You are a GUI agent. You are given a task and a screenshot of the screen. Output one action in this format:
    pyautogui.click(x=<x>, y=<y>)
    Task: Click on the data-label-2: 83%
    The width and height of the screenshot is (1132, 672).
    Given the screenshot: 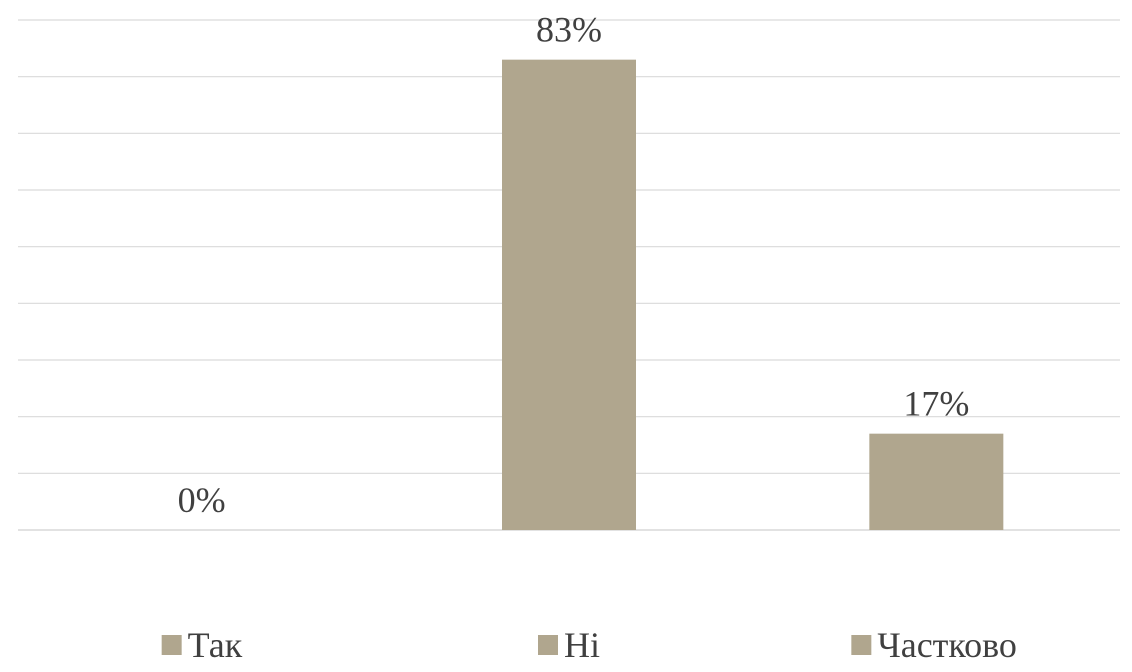 What is the action you would take?
    pyautogui.click(x=569, y=30)
    